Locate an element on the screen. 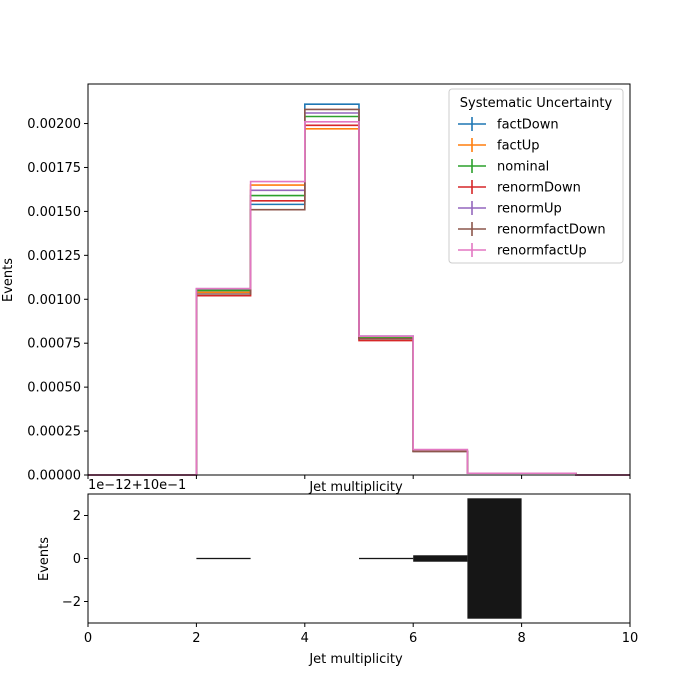 The image size is (700, 700). main-y-tick-label: 0.00150 is located at coordinates (54, 212).